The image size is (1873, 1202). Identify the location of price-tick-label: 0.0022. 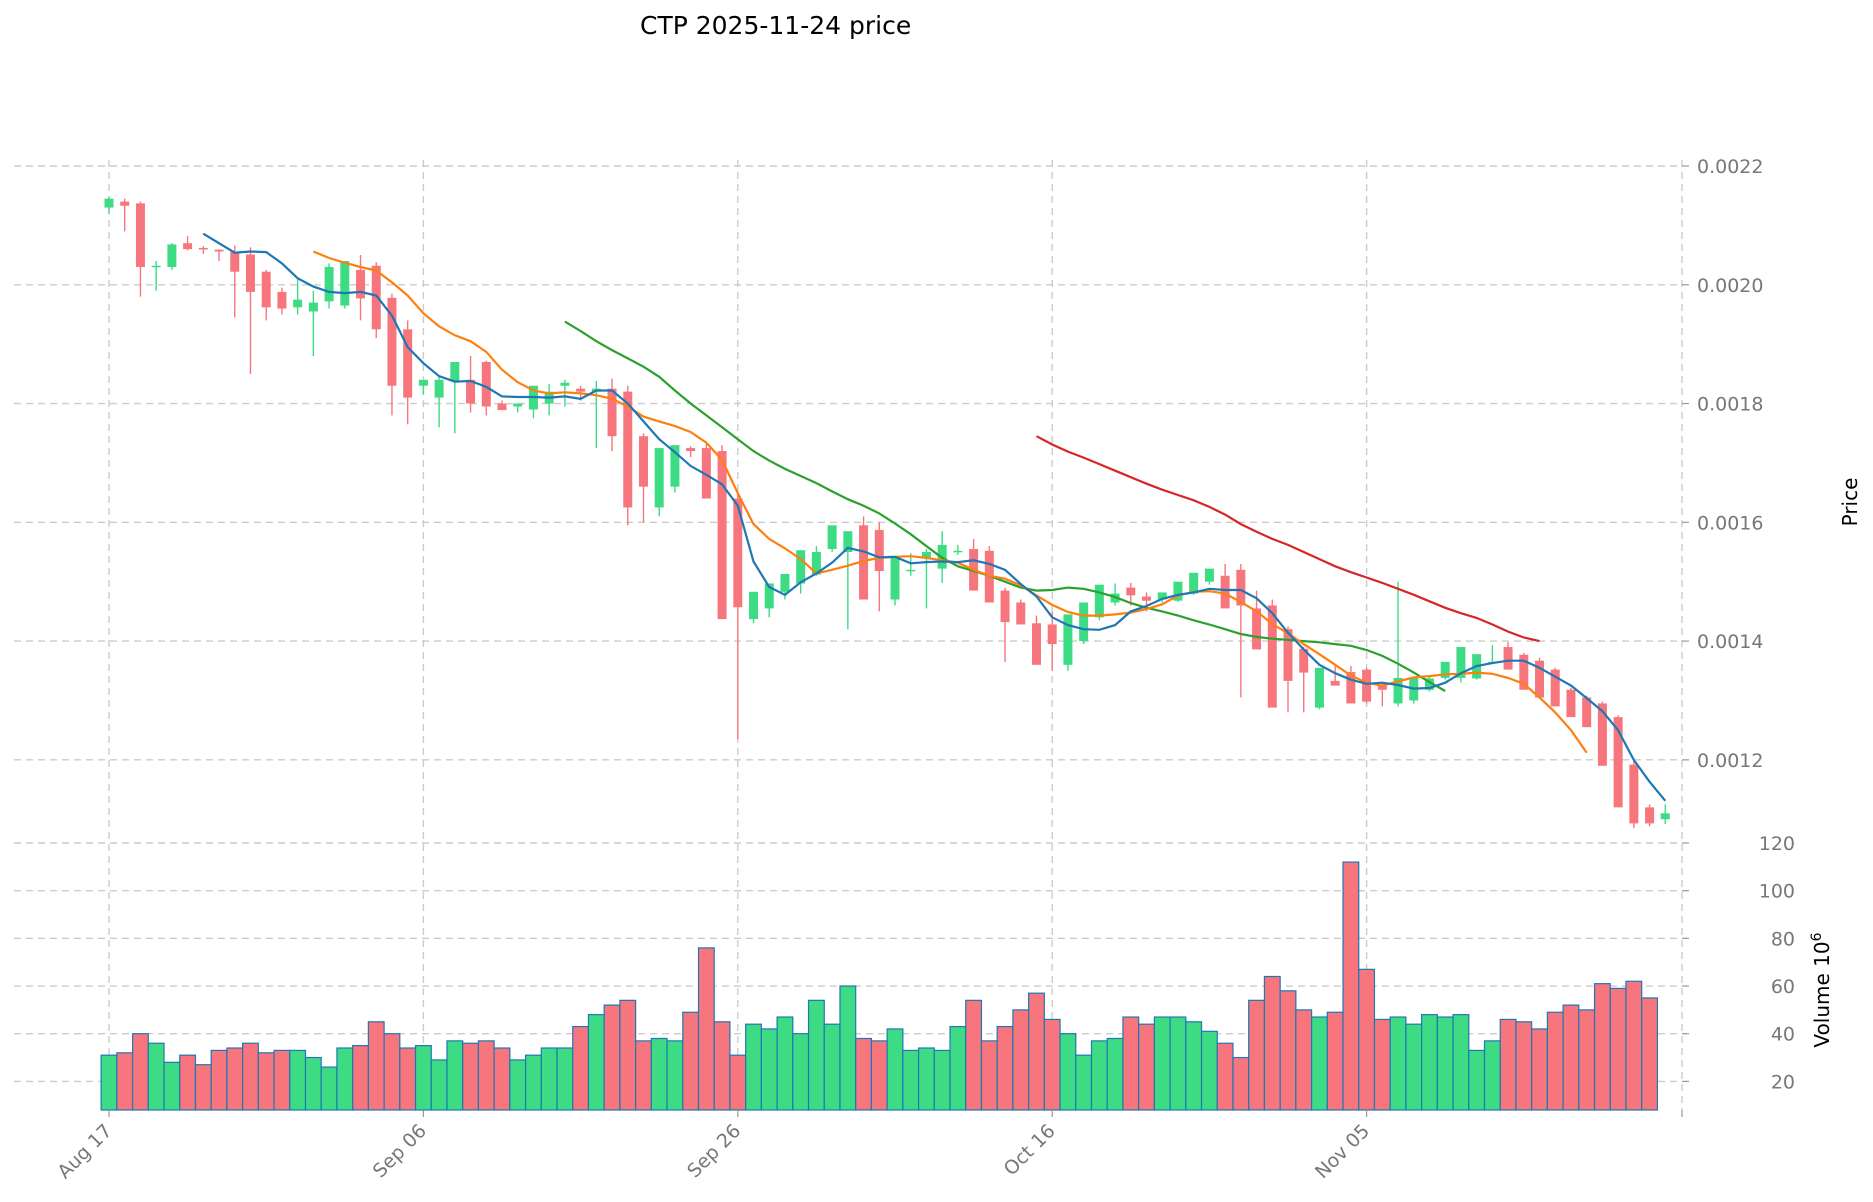
(1730, 167).